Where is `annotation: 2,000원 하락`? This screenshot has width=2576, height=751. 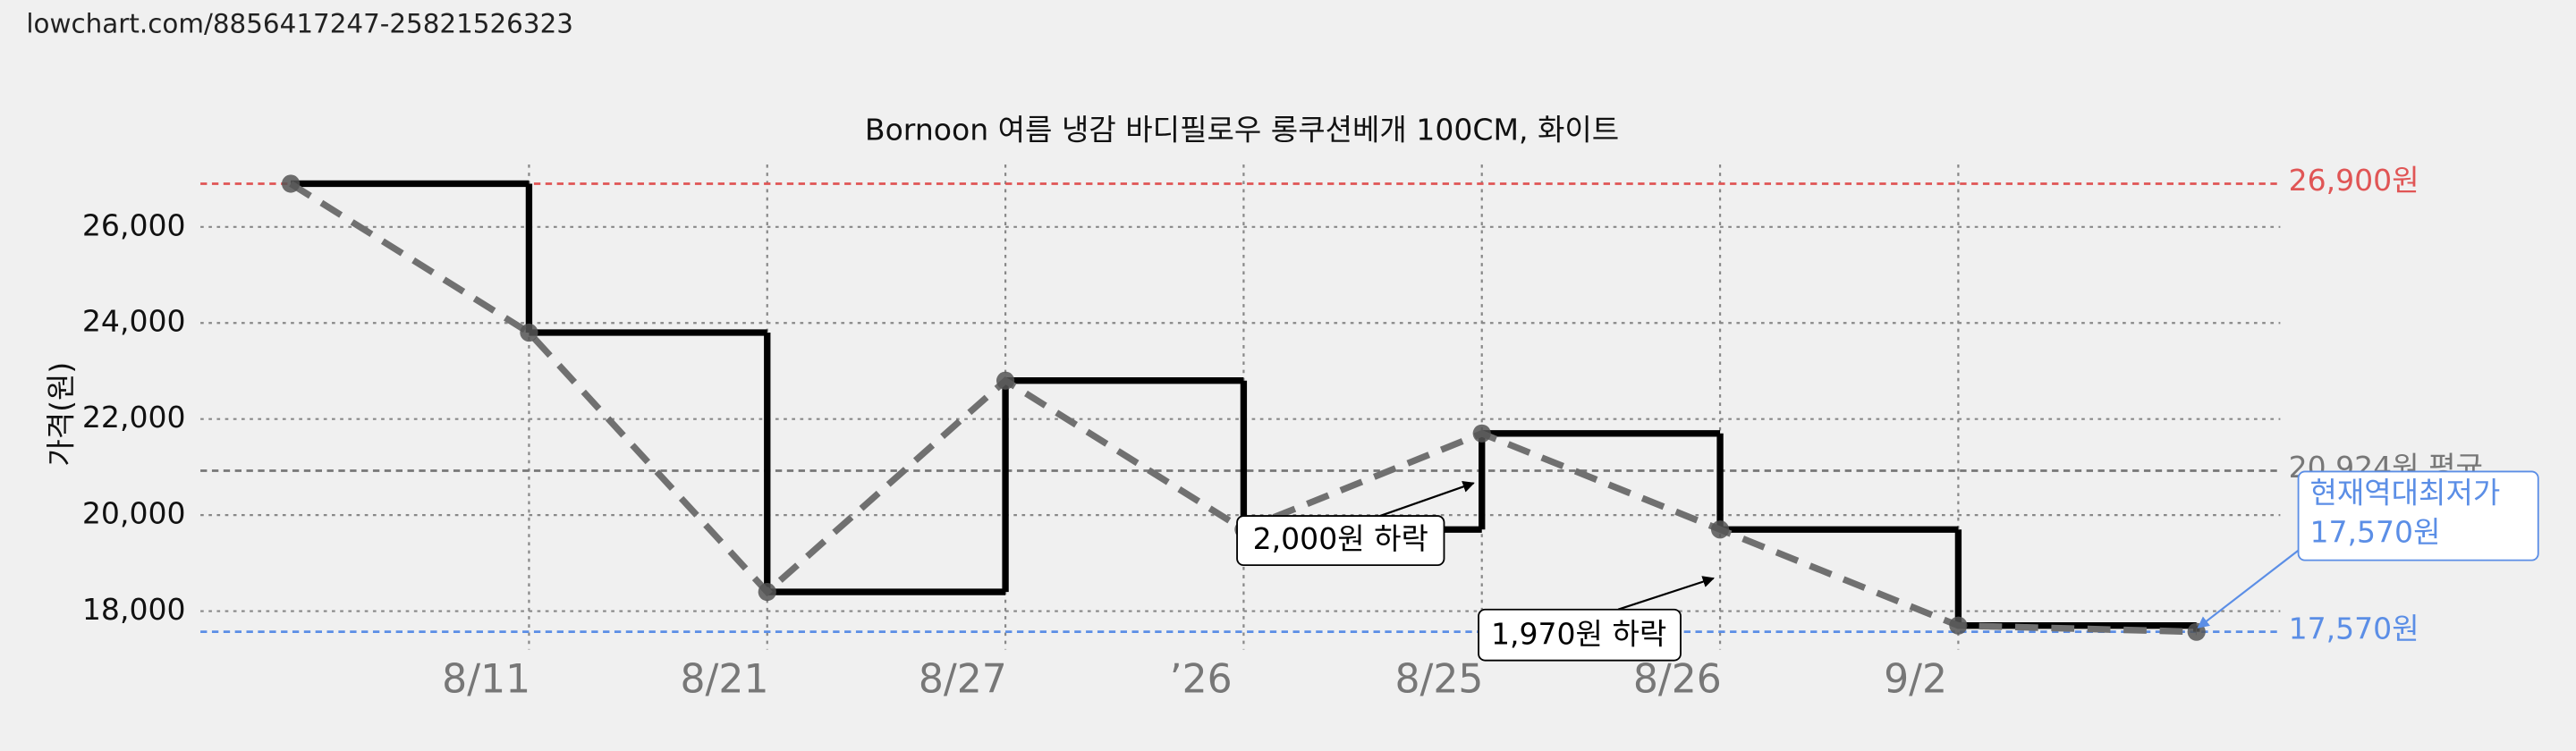 annotation: 2,000원 하락 is located at coordinates (1340, 538).